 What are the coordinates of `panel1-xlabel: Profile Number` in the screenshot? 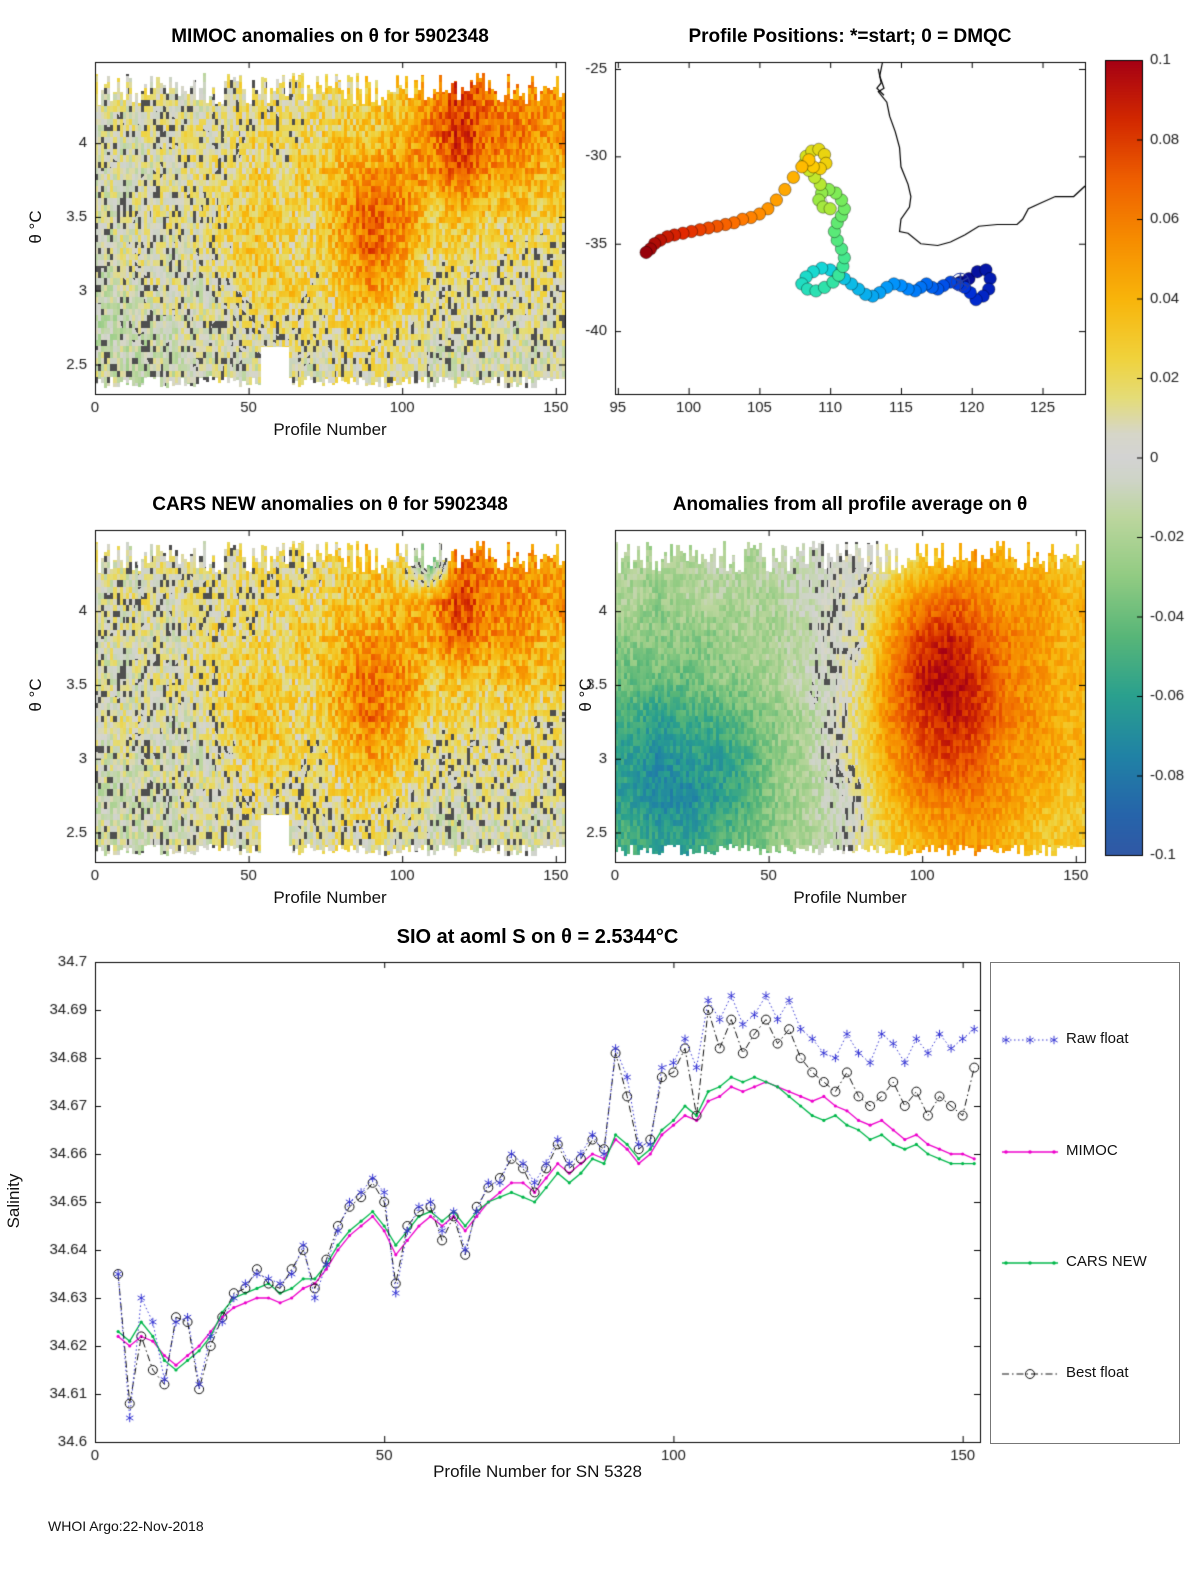 It's located at (330, 429).